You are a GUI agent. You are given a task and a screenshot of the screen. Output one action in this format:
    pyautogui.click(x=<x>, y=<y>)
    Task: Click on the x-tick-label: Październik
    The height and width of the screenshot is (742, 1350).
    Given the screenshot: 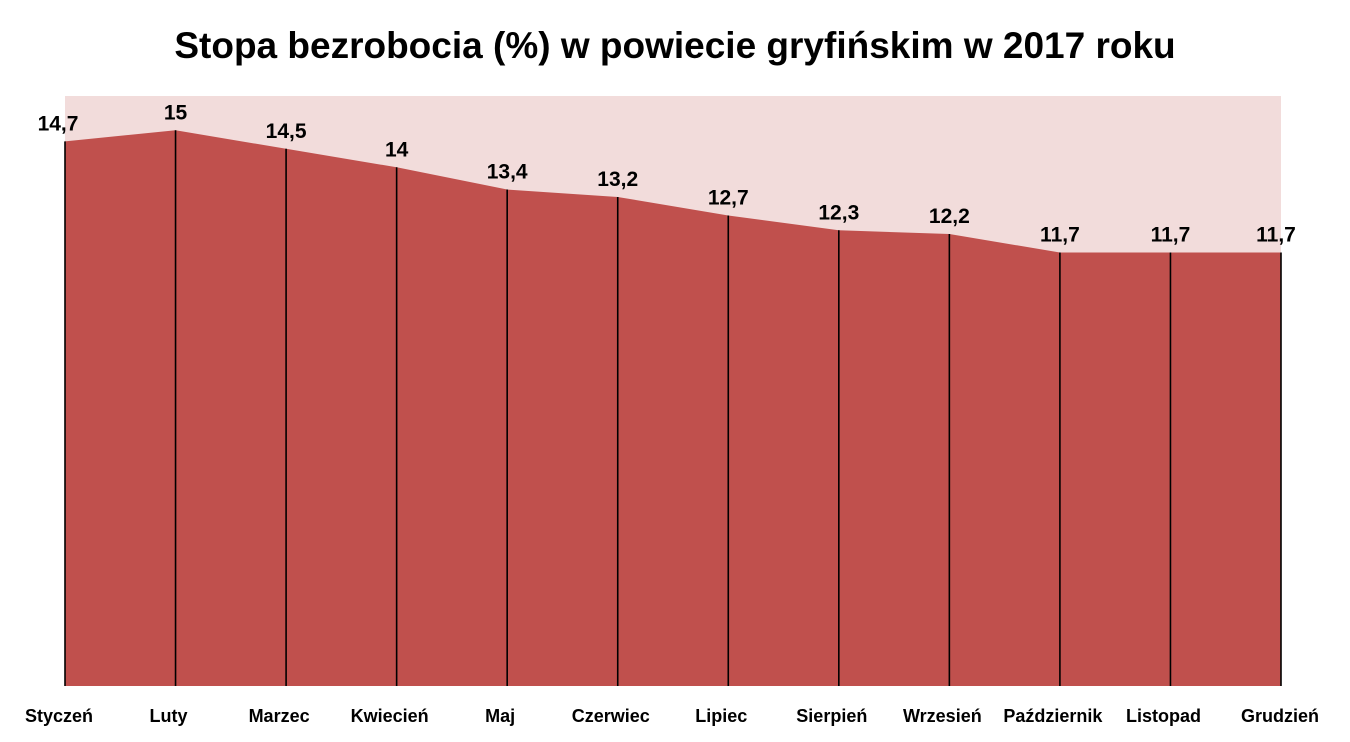 What is the action you would take?
    pyautogui.click(x=1053, y=716)
    